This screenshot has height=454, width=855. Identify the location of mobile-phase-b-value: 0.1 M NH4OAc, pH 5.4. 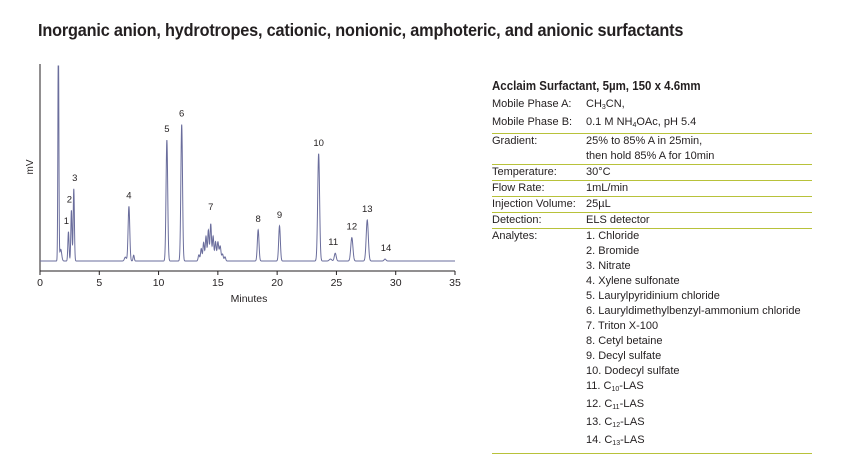
(641, 122).